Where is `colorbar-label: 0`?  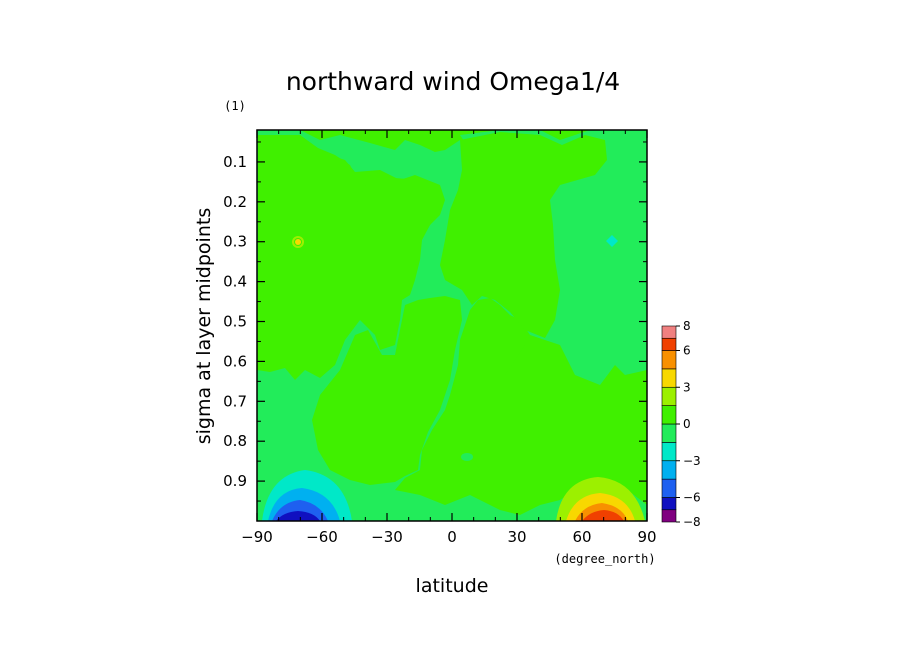
colorbar-label: 0 is located at coordinates (687, 424).